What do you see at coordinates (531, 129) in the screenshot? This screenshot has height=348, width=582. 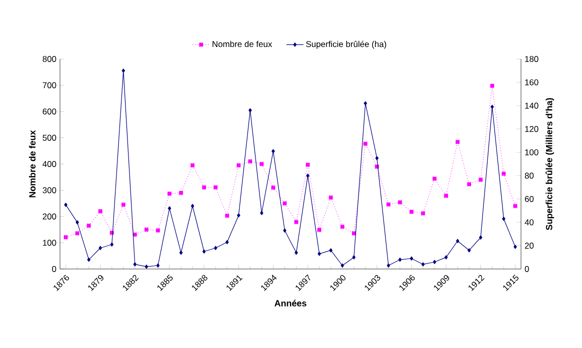 I see `y2-tick-label: 120` at bounding box center [531, 129].